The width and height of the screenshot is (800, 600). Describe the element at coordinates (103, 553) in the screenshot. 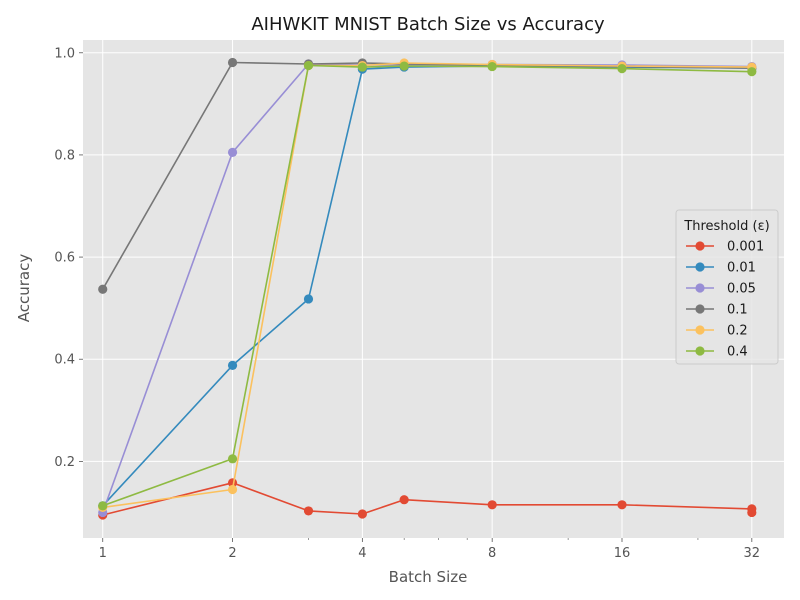

I see `x-tick-label: 1` at that location.